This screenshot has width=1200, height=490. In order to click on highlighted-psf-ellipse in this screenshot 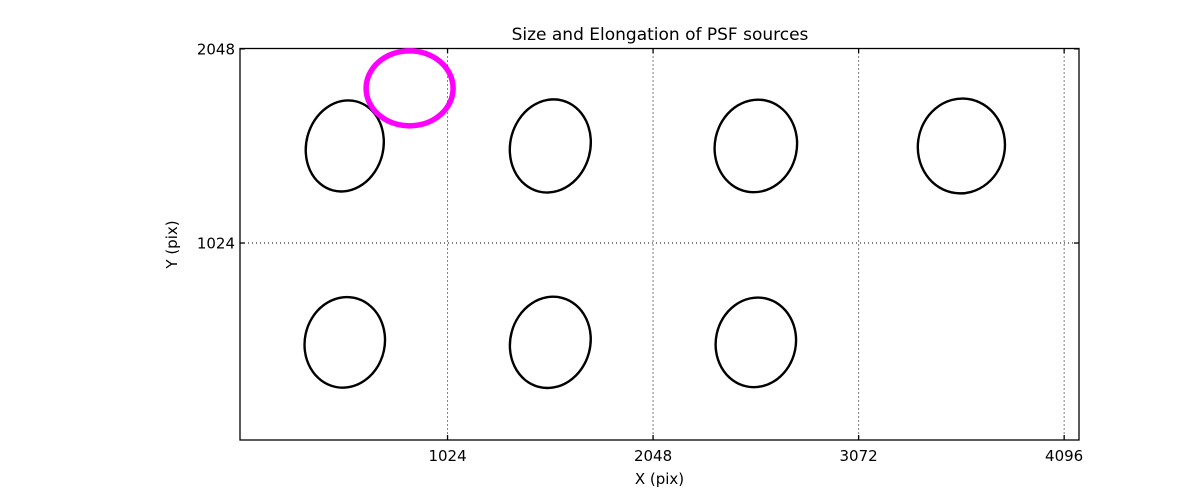, I will do `click(409, 88)`.